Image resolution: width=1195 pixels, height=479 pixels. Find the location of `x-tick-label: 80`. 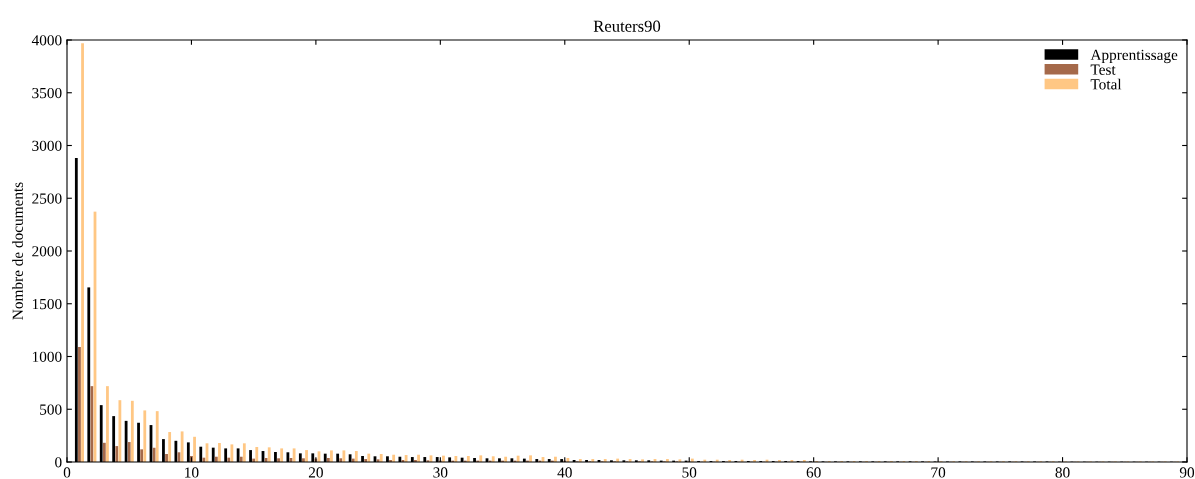

x-tick-label: 80 is located at coordinates (1062, 472).